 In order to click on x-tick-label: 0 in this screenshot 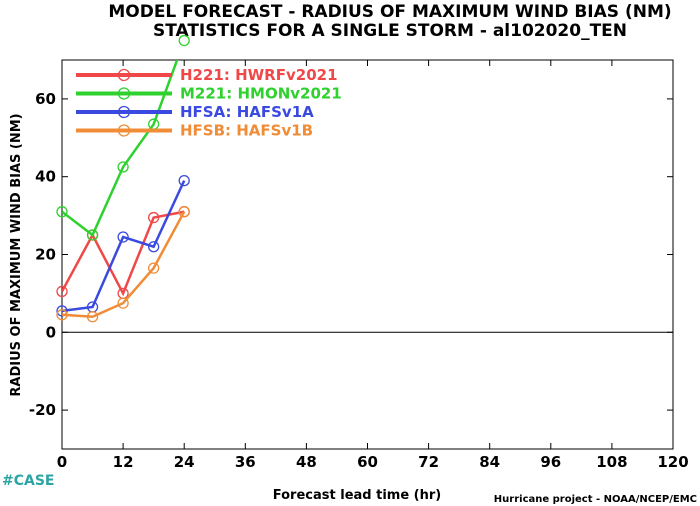, I will do `click(62, 462)`.